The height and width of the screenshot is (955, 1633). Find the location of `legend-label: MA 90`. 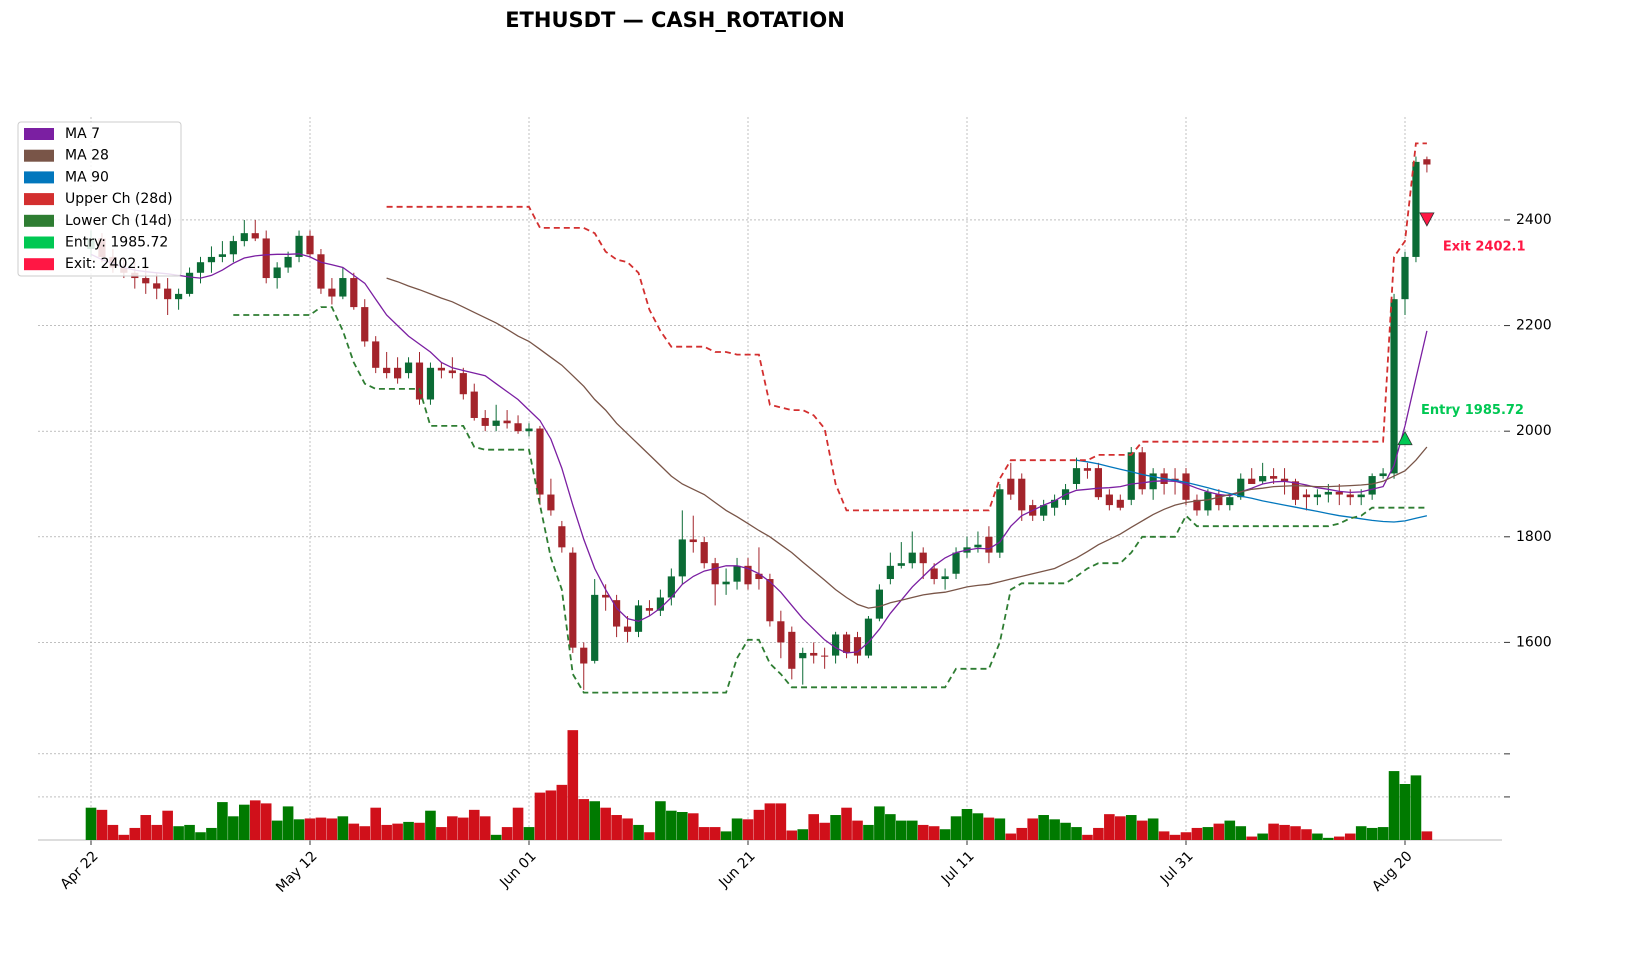

legend-label: MA 90 is located at coordinates (87, 177).